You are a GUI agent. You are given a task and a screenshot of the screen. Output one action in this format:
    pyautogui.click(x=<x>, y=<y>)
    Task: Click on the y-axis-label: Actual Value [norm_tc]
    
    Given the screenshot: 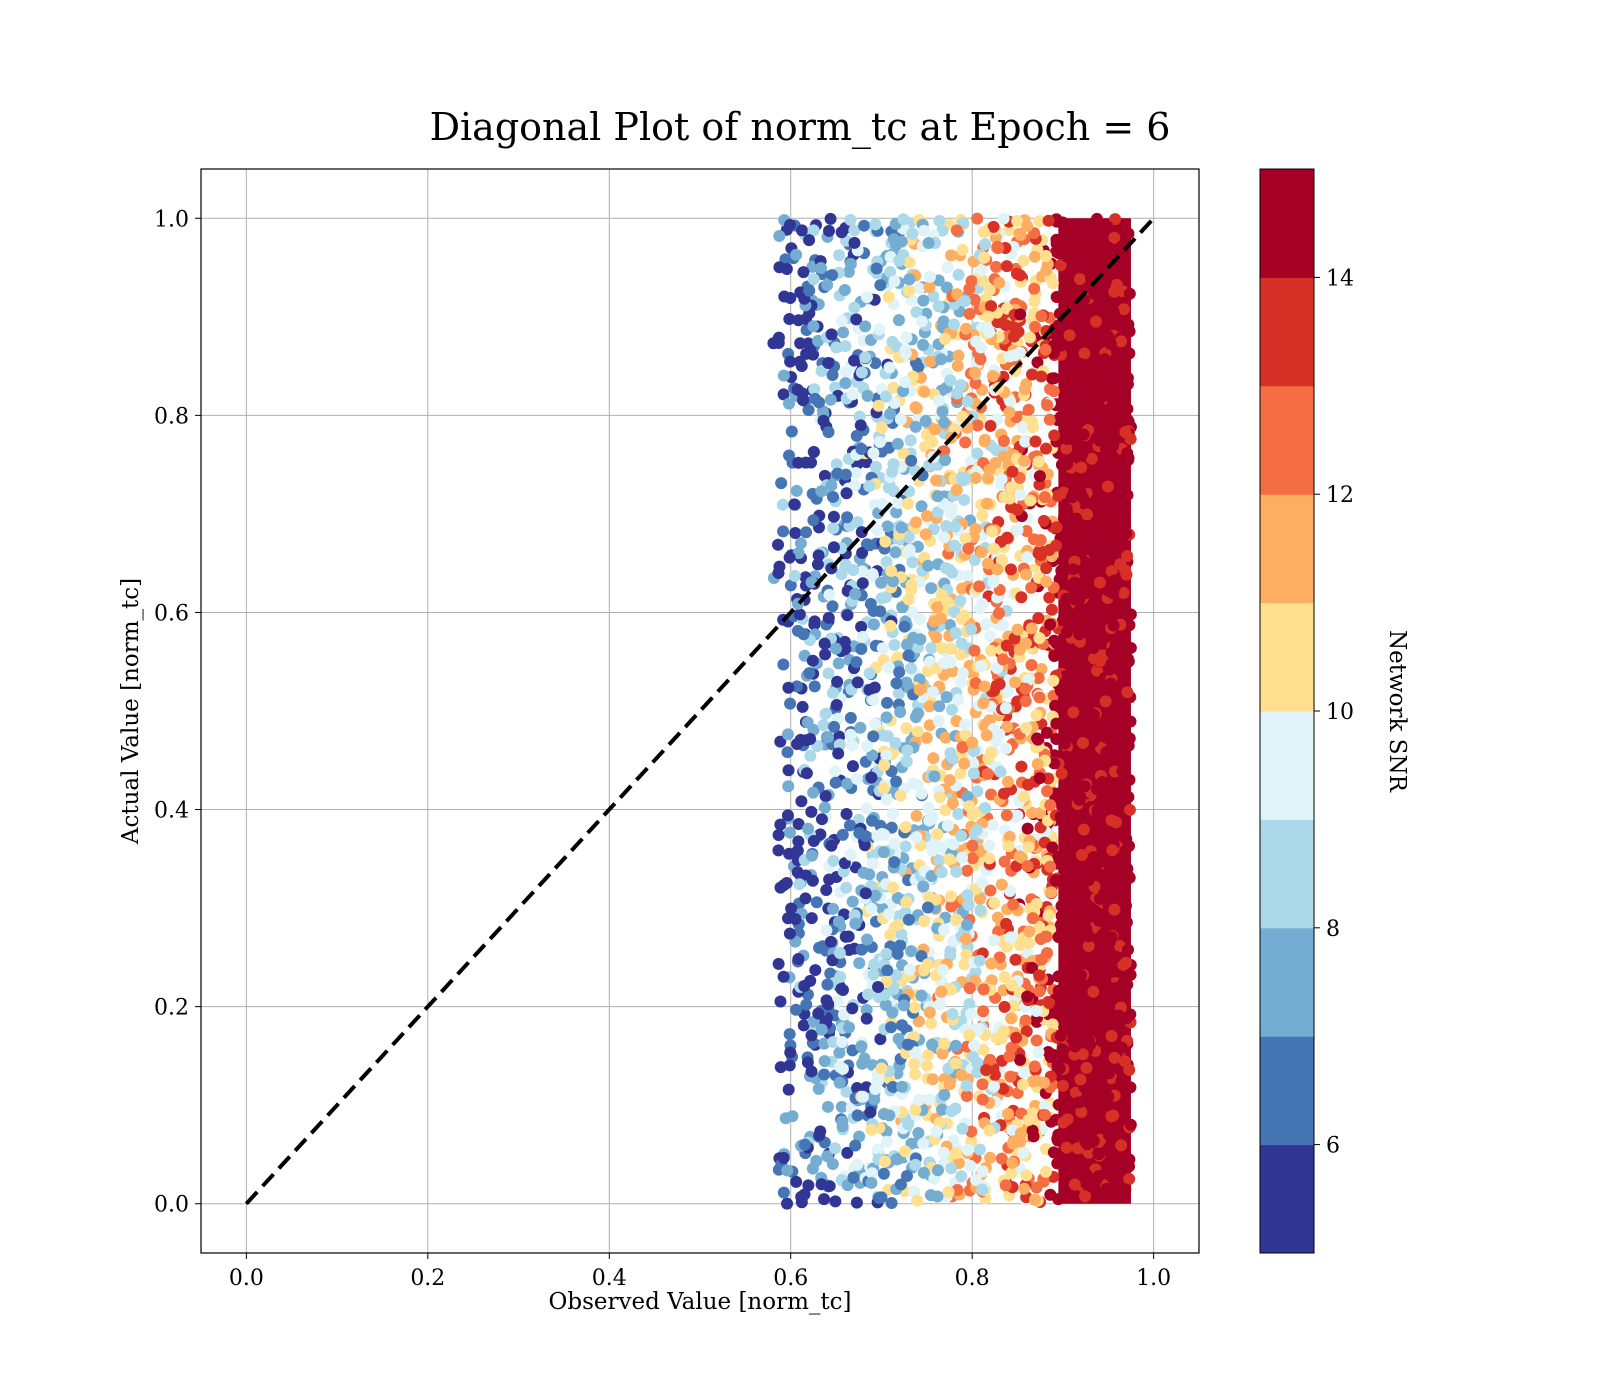 What is the action you would take?
    pyautogui.click(x=131, y=711)
    